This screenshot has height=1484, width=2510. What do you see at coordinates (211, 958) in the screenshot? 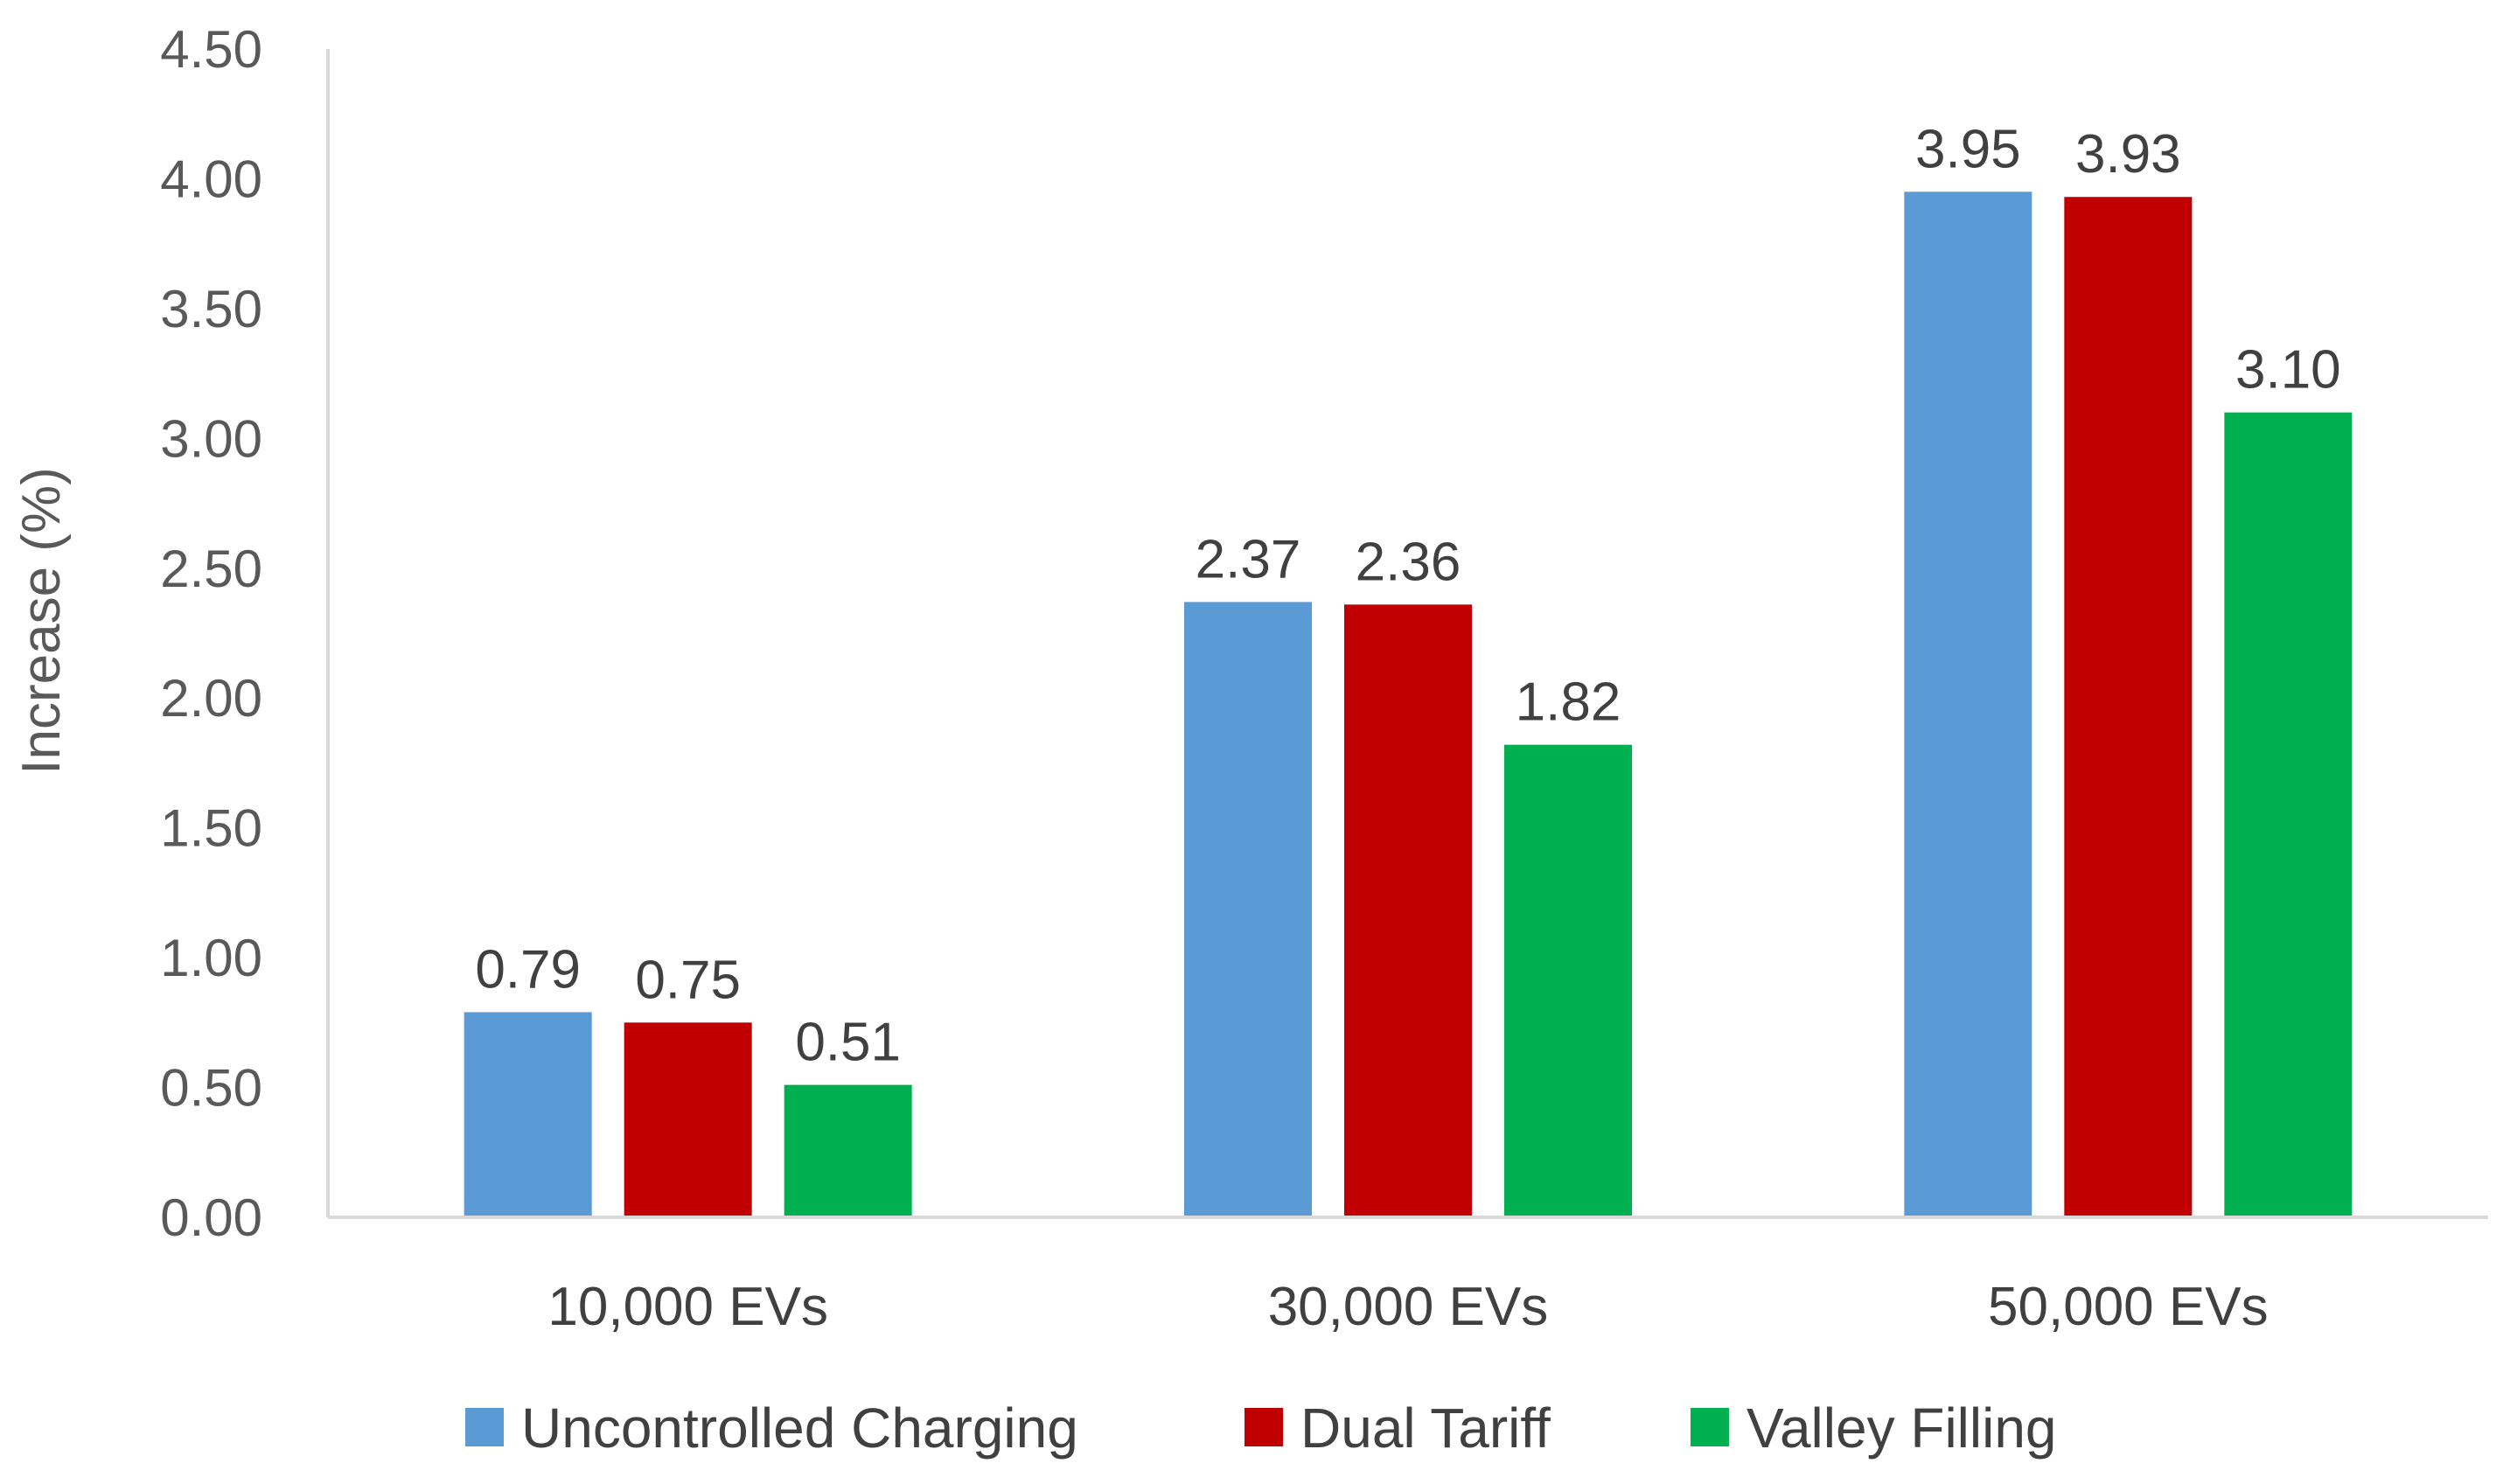
I see `y-tick-label: 1.00` at bounding box center [211, 958].